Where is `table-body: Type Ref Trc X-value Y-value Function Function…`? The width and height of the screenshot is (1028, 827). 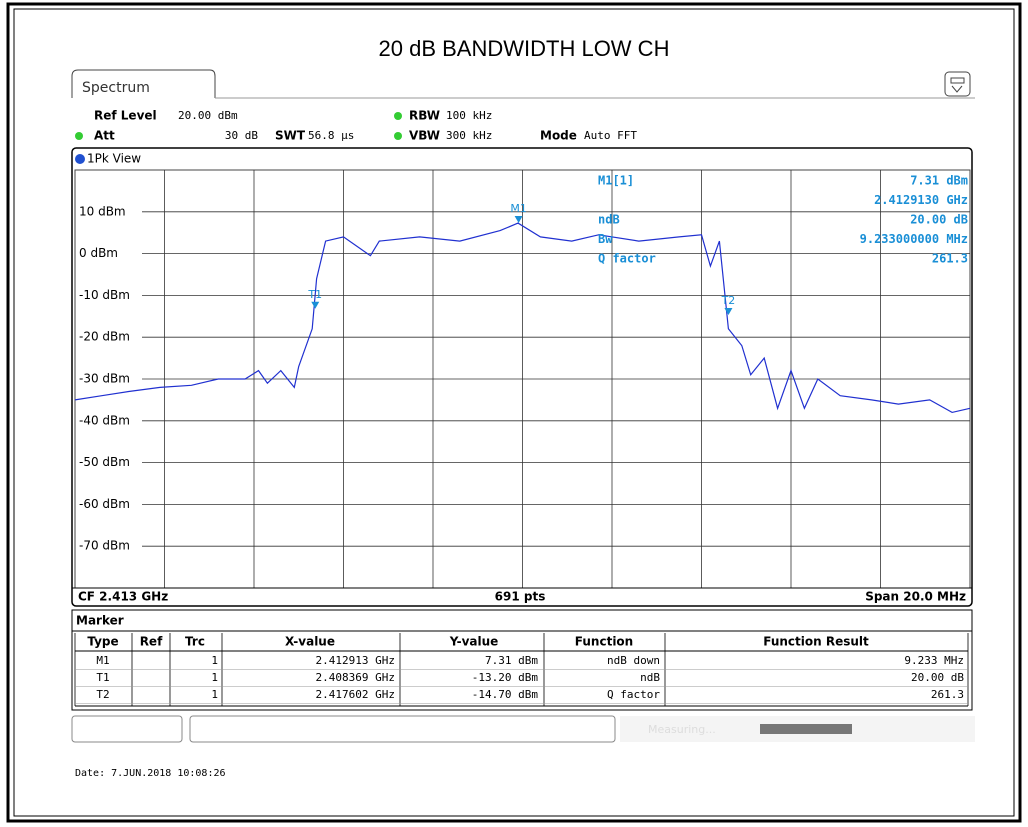
table-body: Type Ref Trc X-value Y-value Function Function… is located at coordinates (522, 668).